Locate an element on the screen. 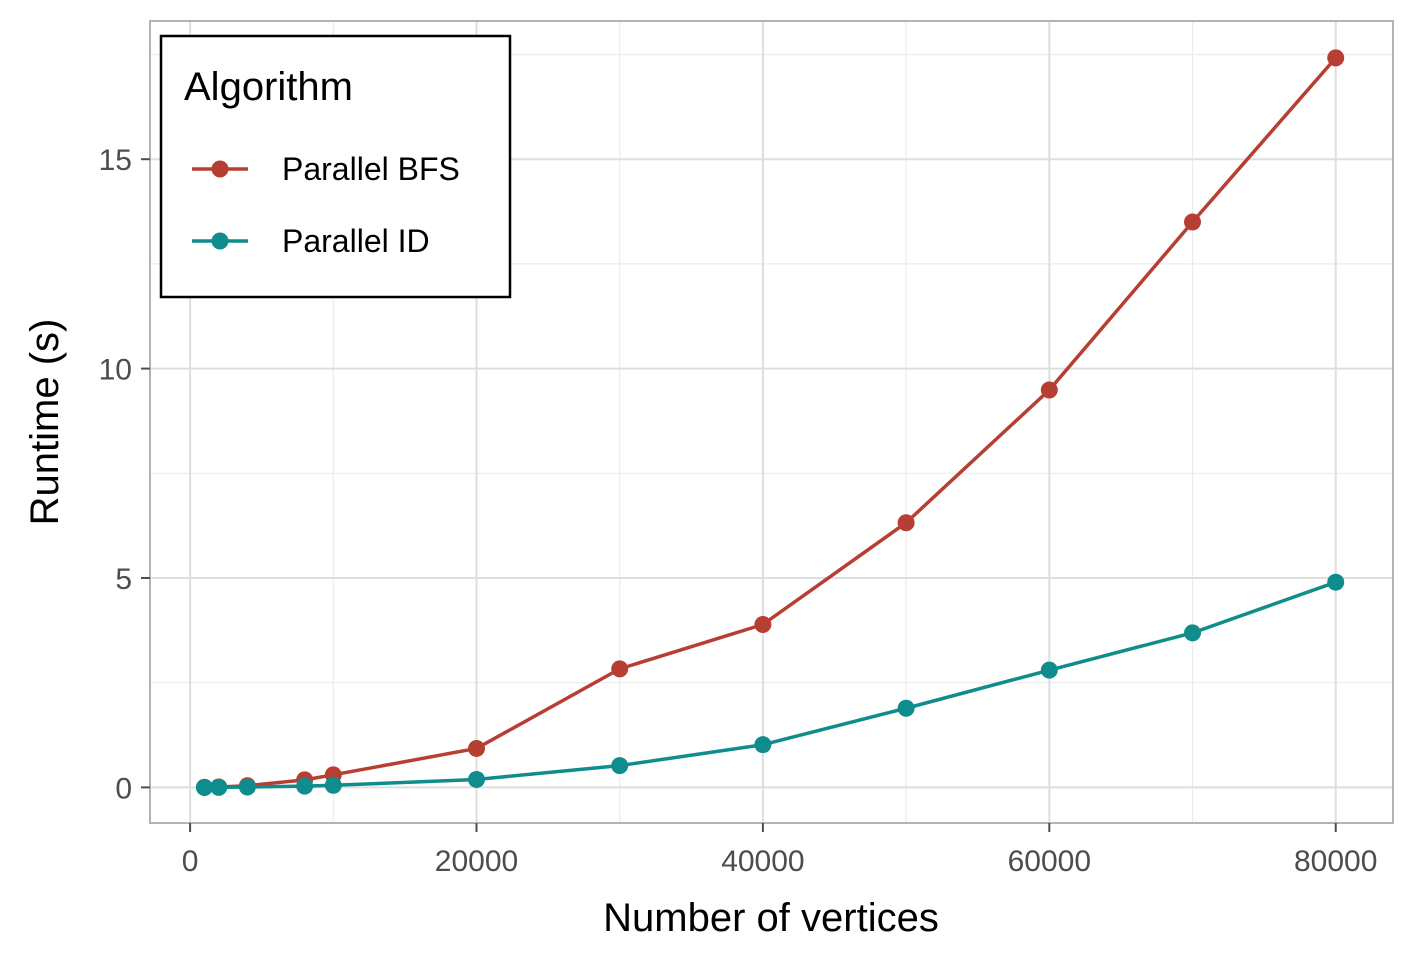  y-axis-title: Runtime (s) is located at coordinates (45, 422).